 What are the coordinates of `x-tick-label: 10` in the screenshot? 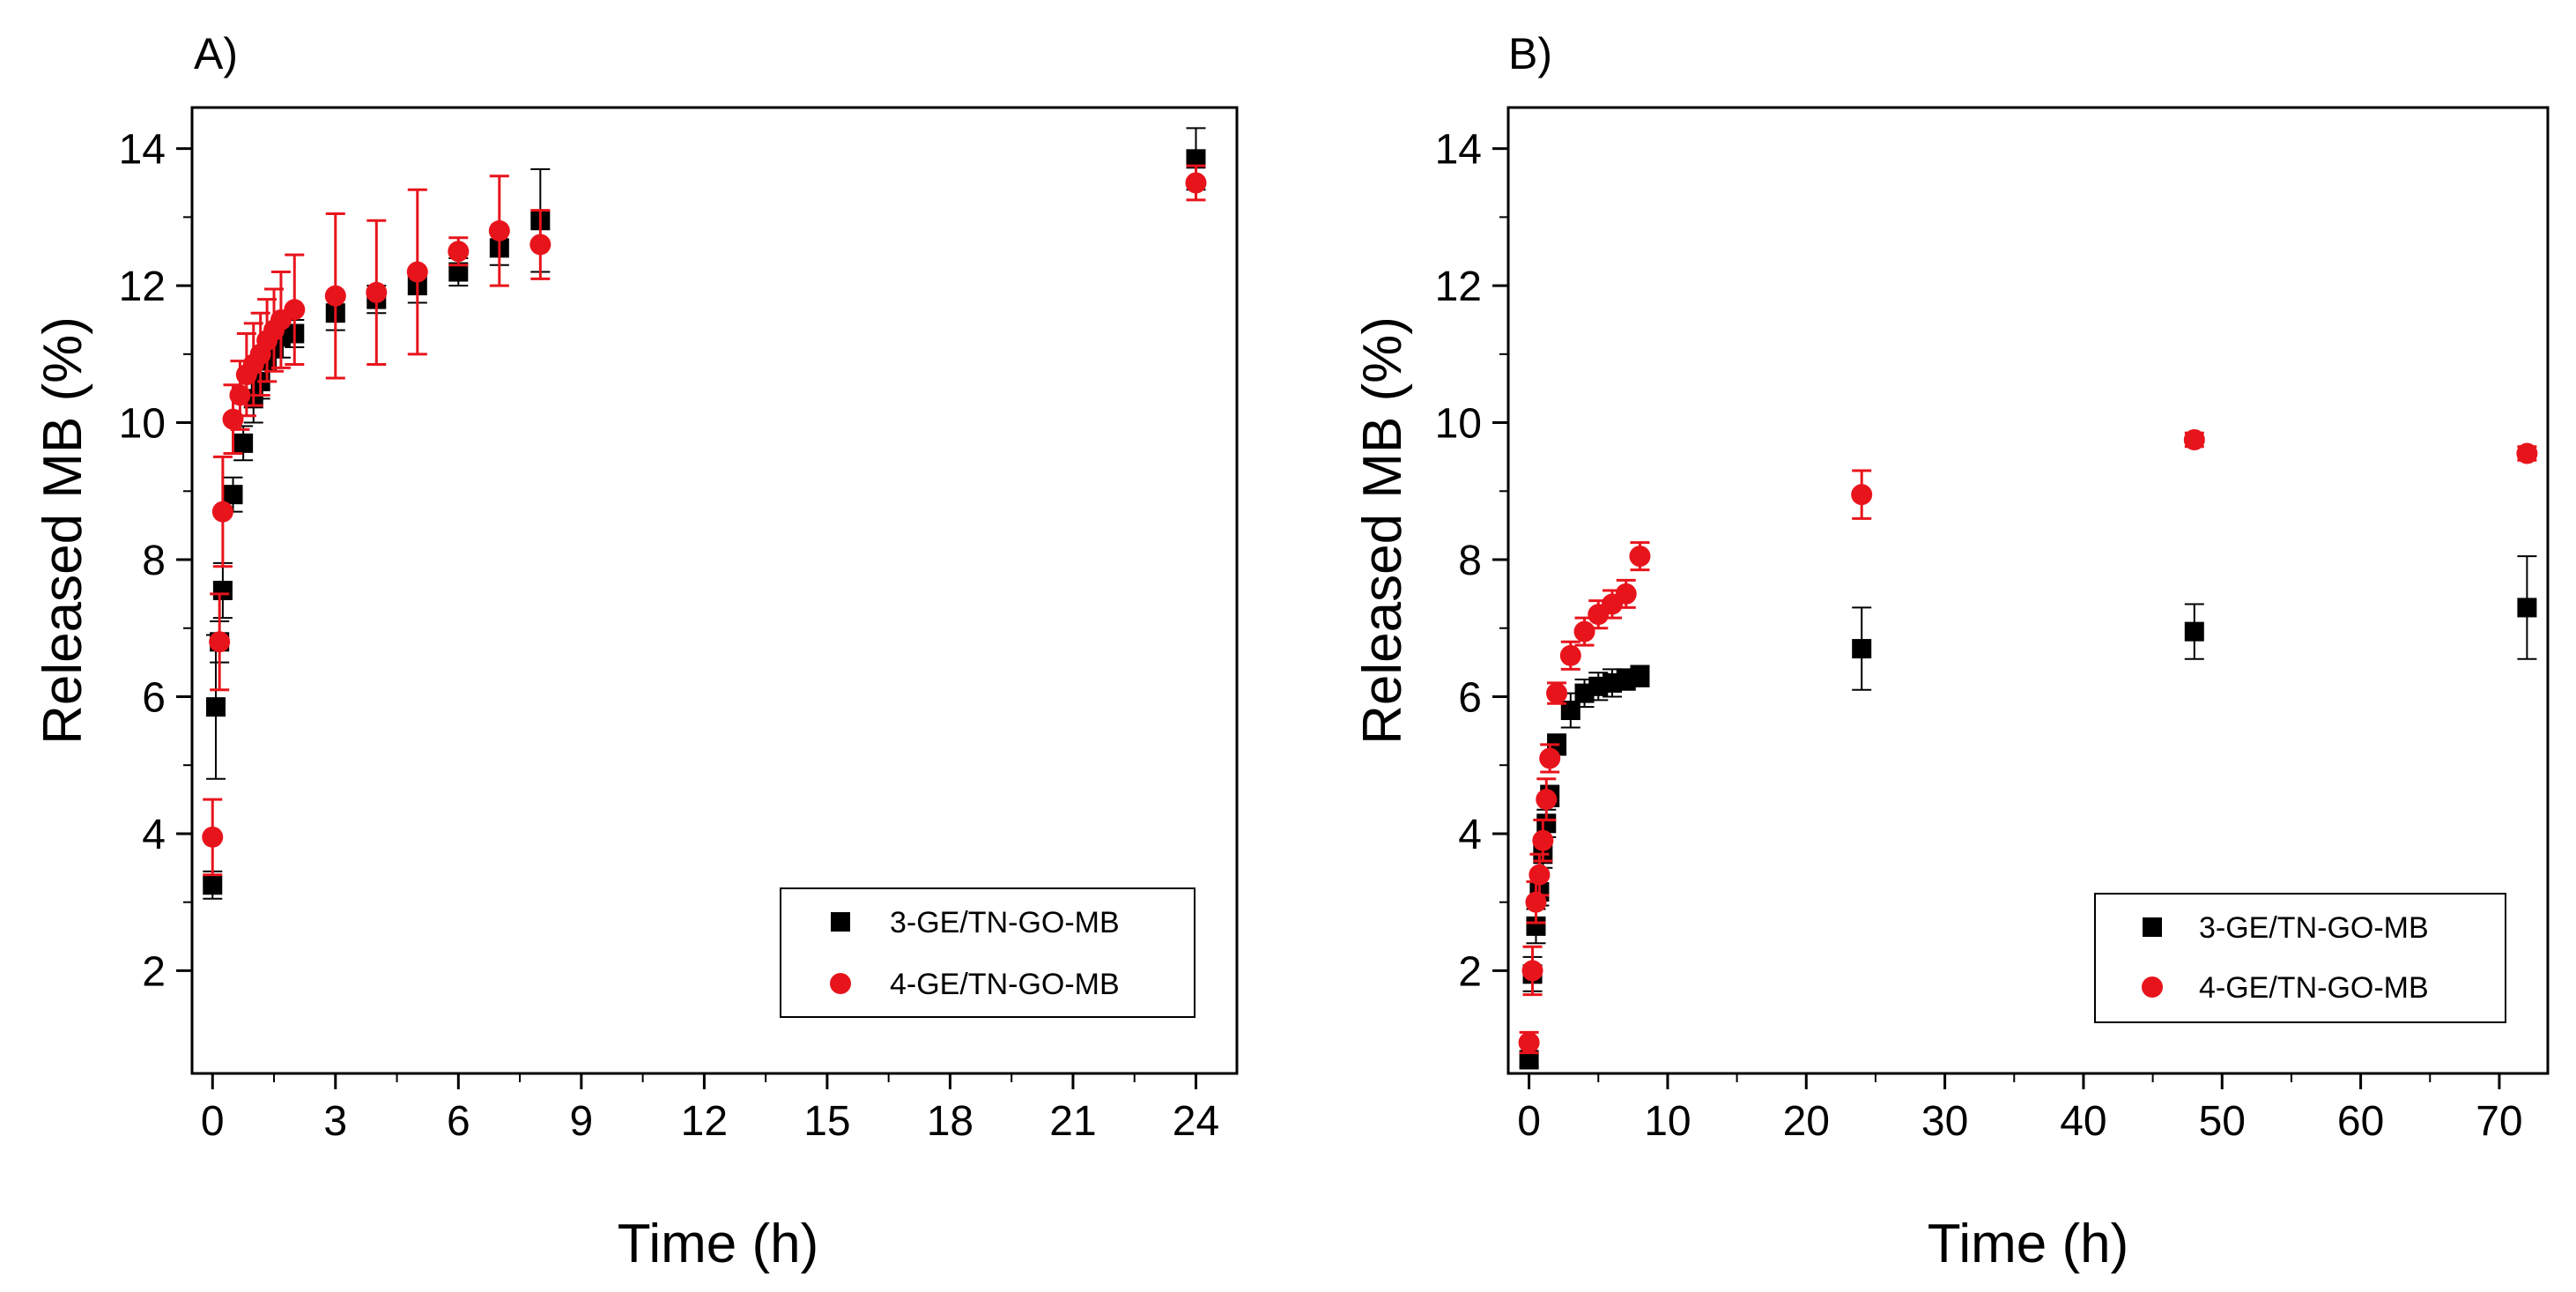 It's located at (1668, 1121).